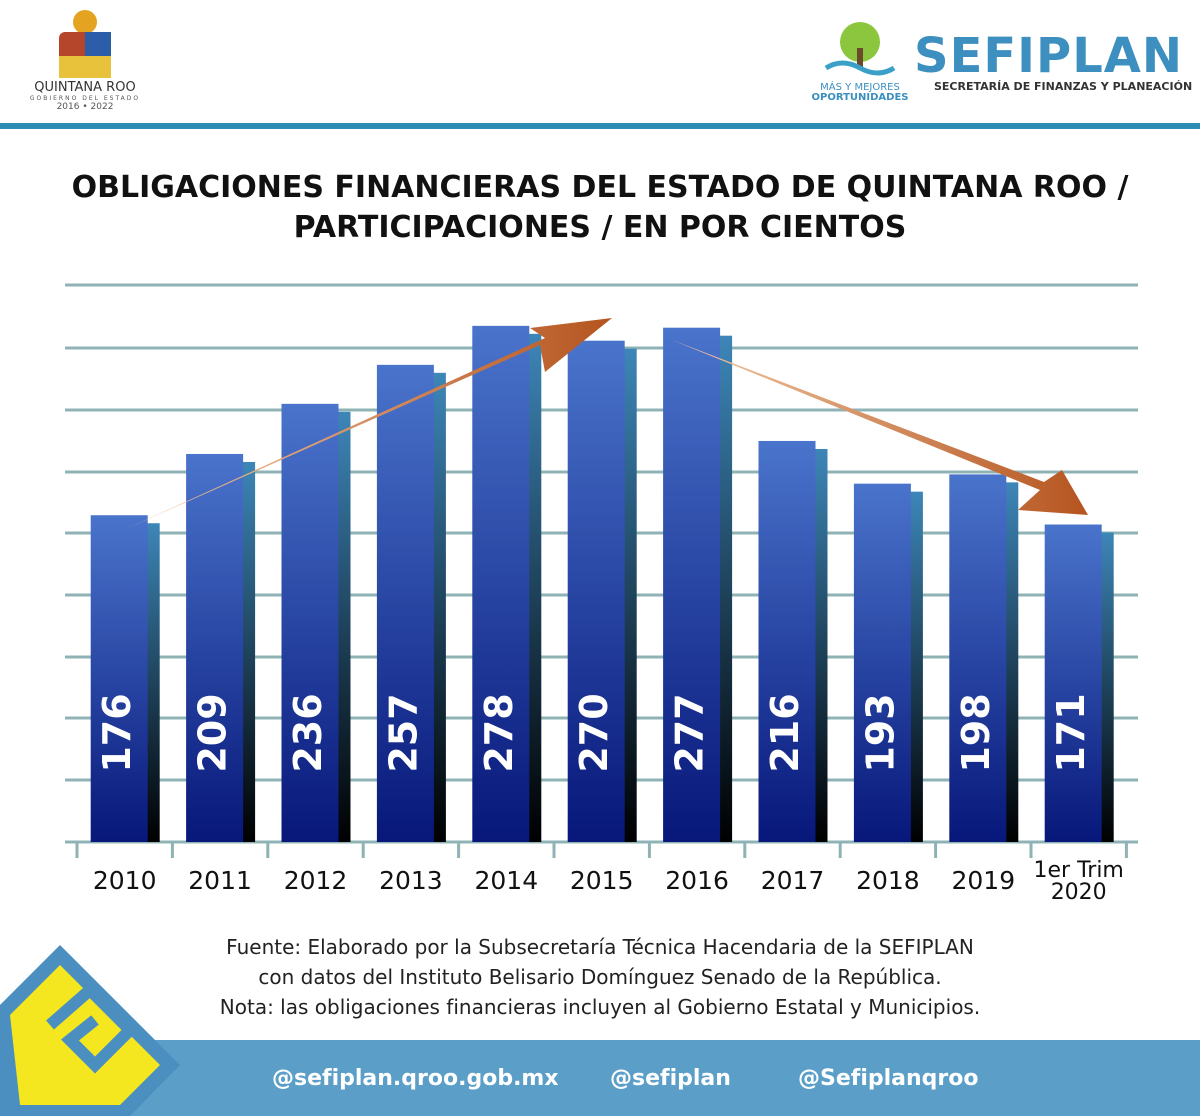 Image resolution: width=1200 pixels, height=1116 pixels. What do you see at coordinates (600, 1078) in the screenshot?
I see `footer-band` at bounding box center [600, 1078].